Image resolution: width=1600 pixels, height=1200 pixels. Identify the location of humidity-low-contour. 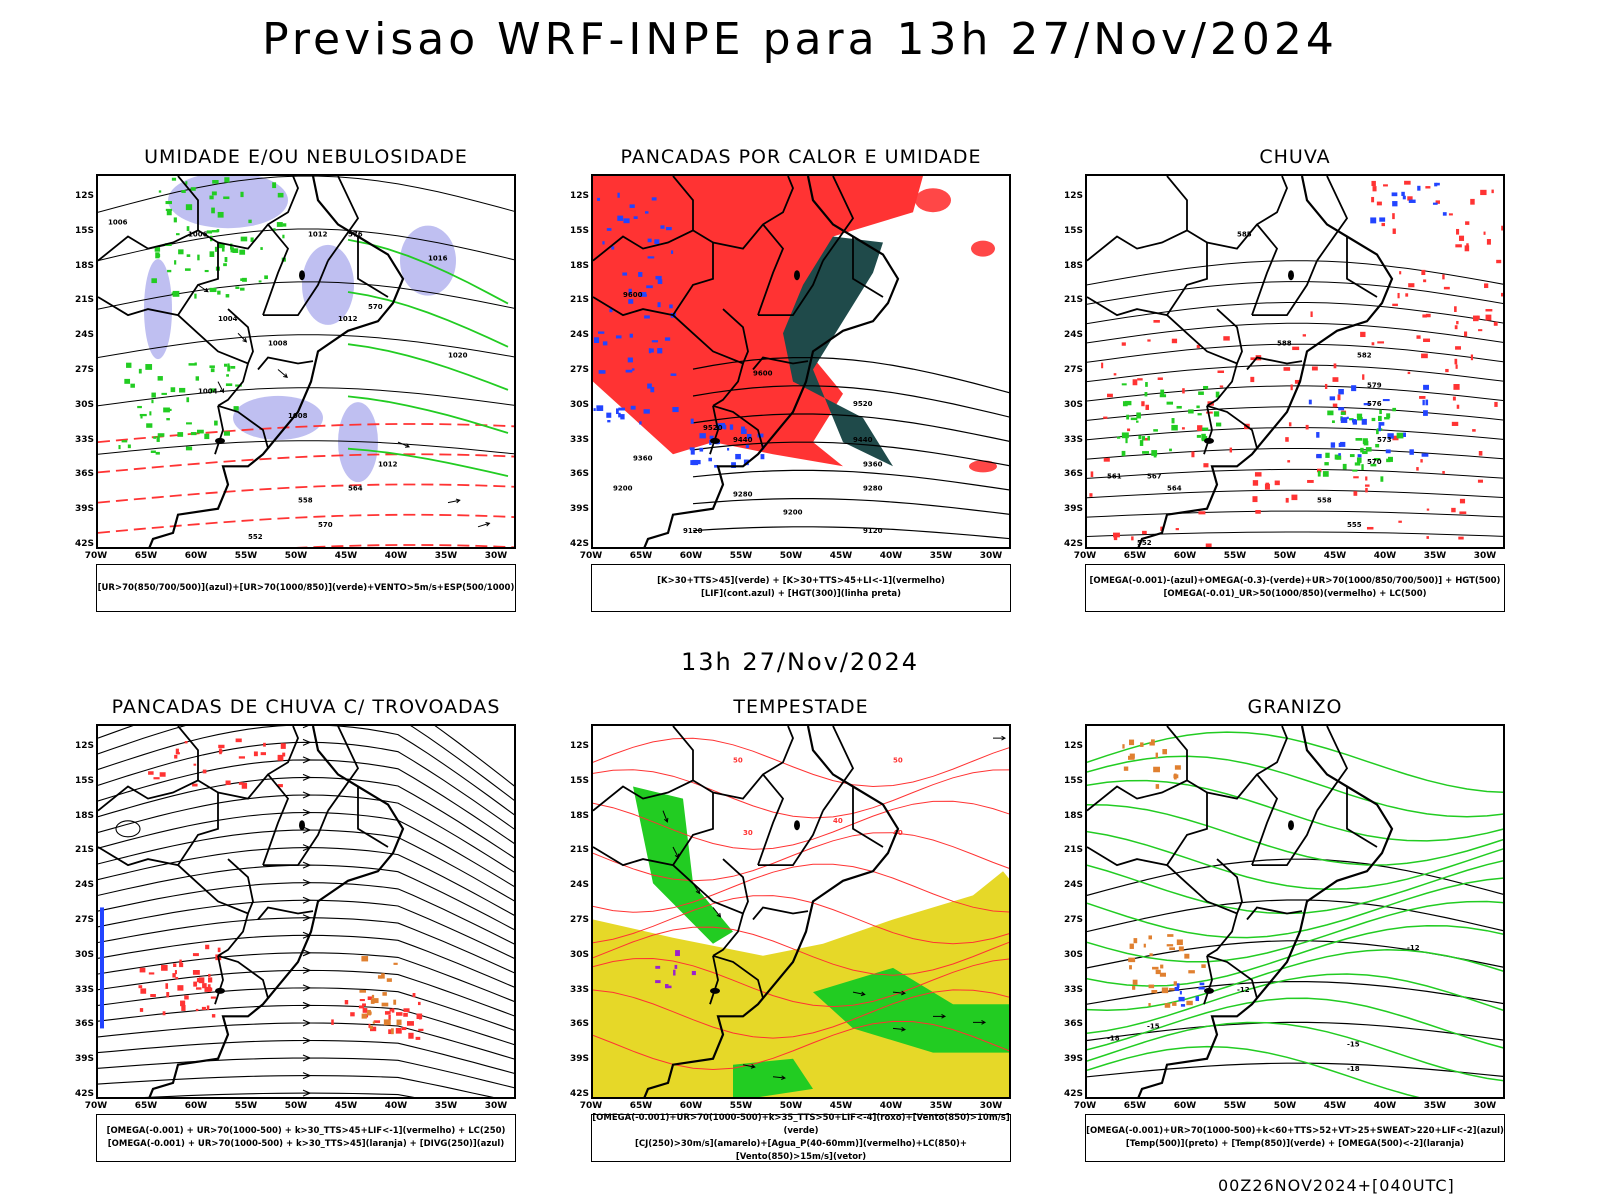
(428, 414).